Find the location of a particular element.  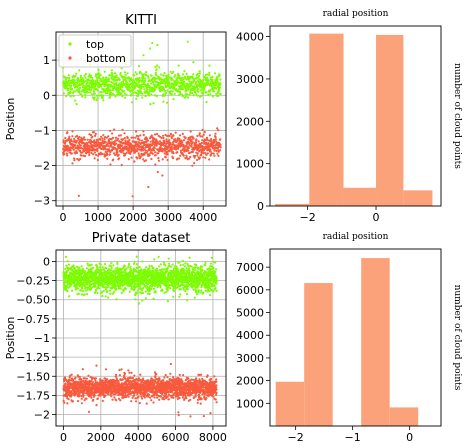

legend-box is located at coordinates (95, 51).